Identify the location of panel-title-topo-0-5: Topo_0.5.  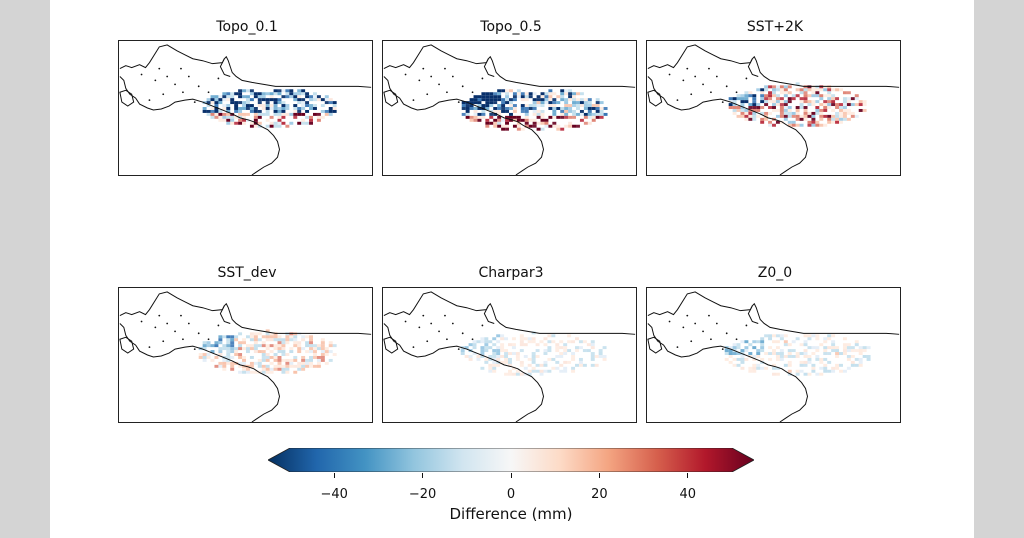
(511, 27).